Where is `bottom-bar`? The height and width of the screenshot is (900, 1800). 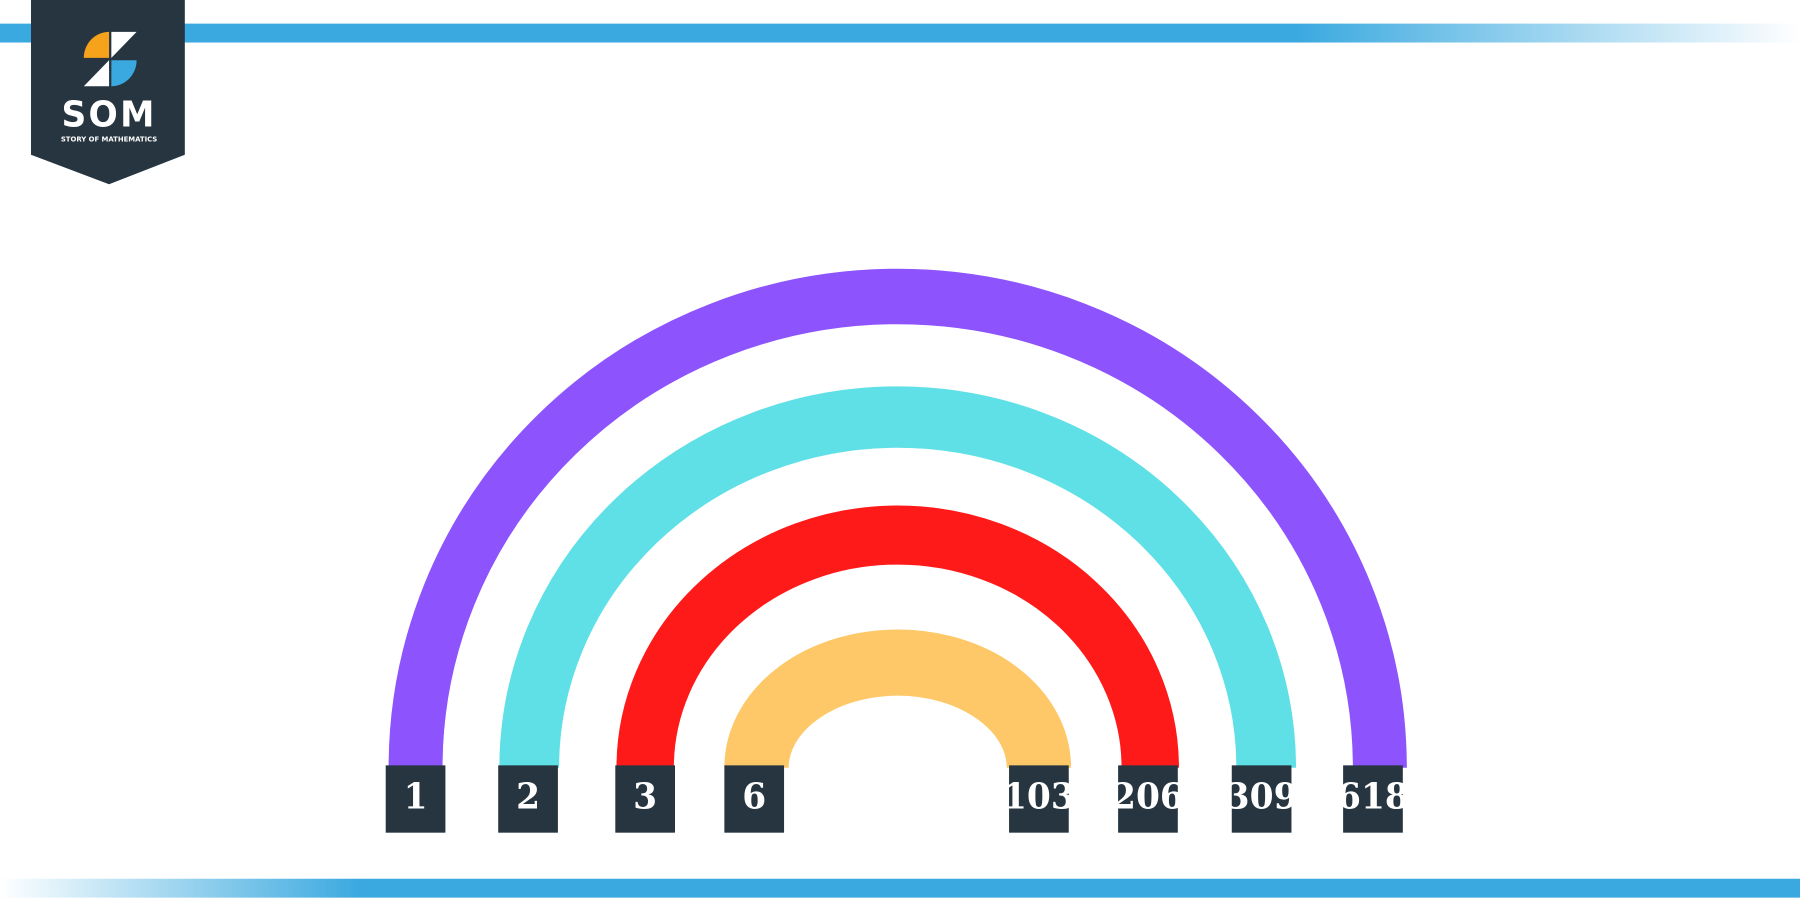
bottom-bar is located at coordinates (900, 888).